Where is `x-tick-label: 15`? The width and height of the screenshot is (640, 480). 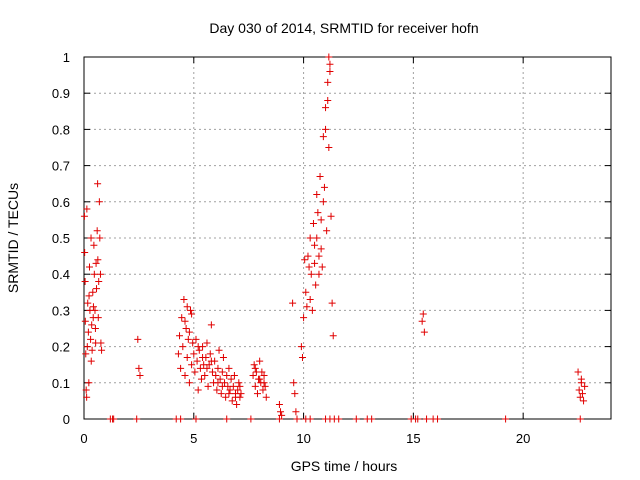 x-tick-label: 15 is located at coordinates (413, 438).